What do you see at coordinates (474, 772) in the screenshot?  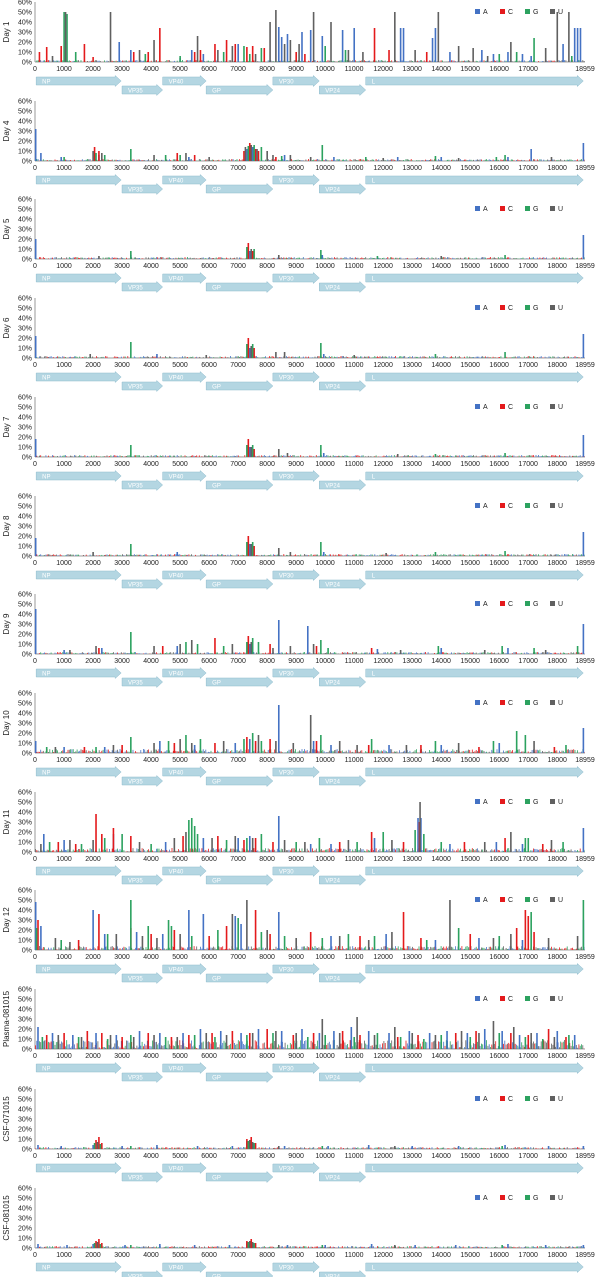 I see `gene-arrow-l` at bounding box center [474, 772].